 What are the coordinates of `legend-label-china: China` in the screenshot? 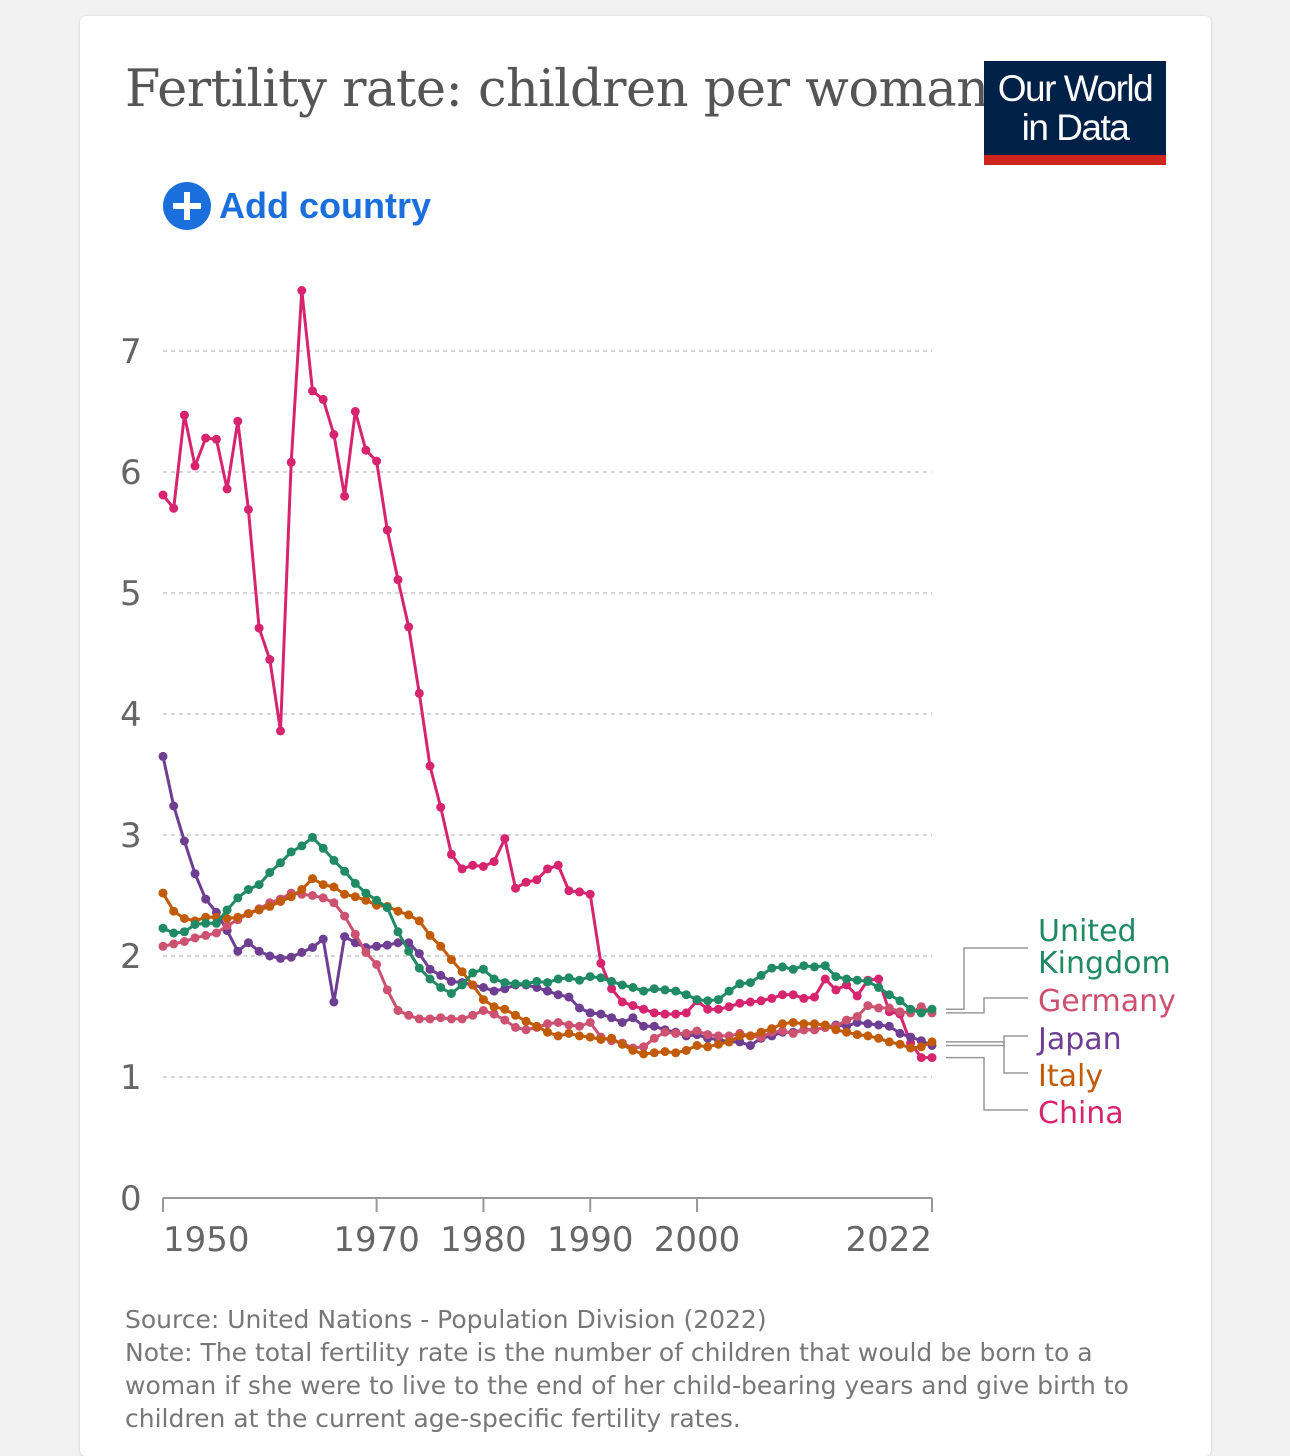 It's located at (1081, 1113).